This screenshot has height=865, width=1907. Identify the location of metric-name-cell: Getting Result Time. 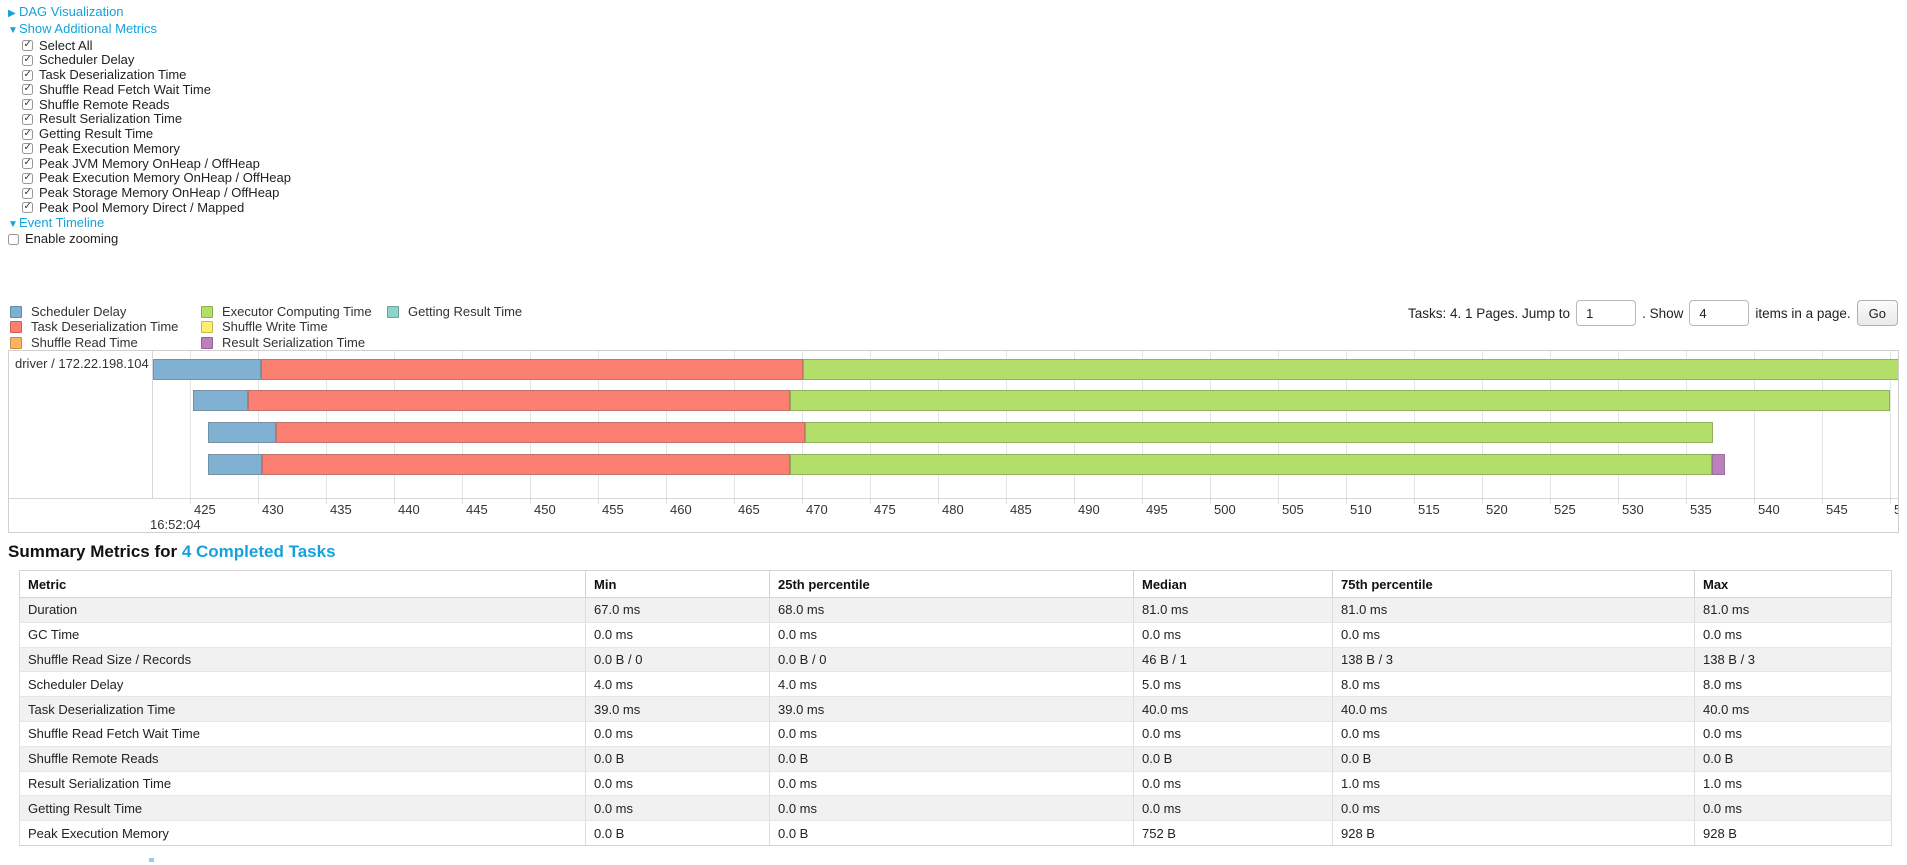
(302, 808).